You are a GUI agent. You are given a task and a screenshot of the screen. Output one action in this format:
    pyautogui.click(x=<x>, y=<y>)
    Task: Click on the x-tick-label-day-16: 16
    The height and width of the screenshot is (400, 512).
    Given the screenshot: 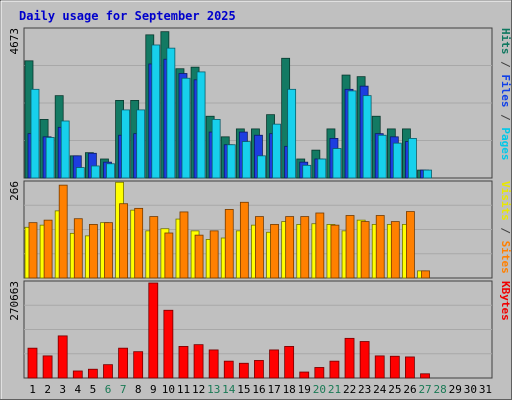 What is the action you would take?
    pyautogui.click(x=258, y=389)
    